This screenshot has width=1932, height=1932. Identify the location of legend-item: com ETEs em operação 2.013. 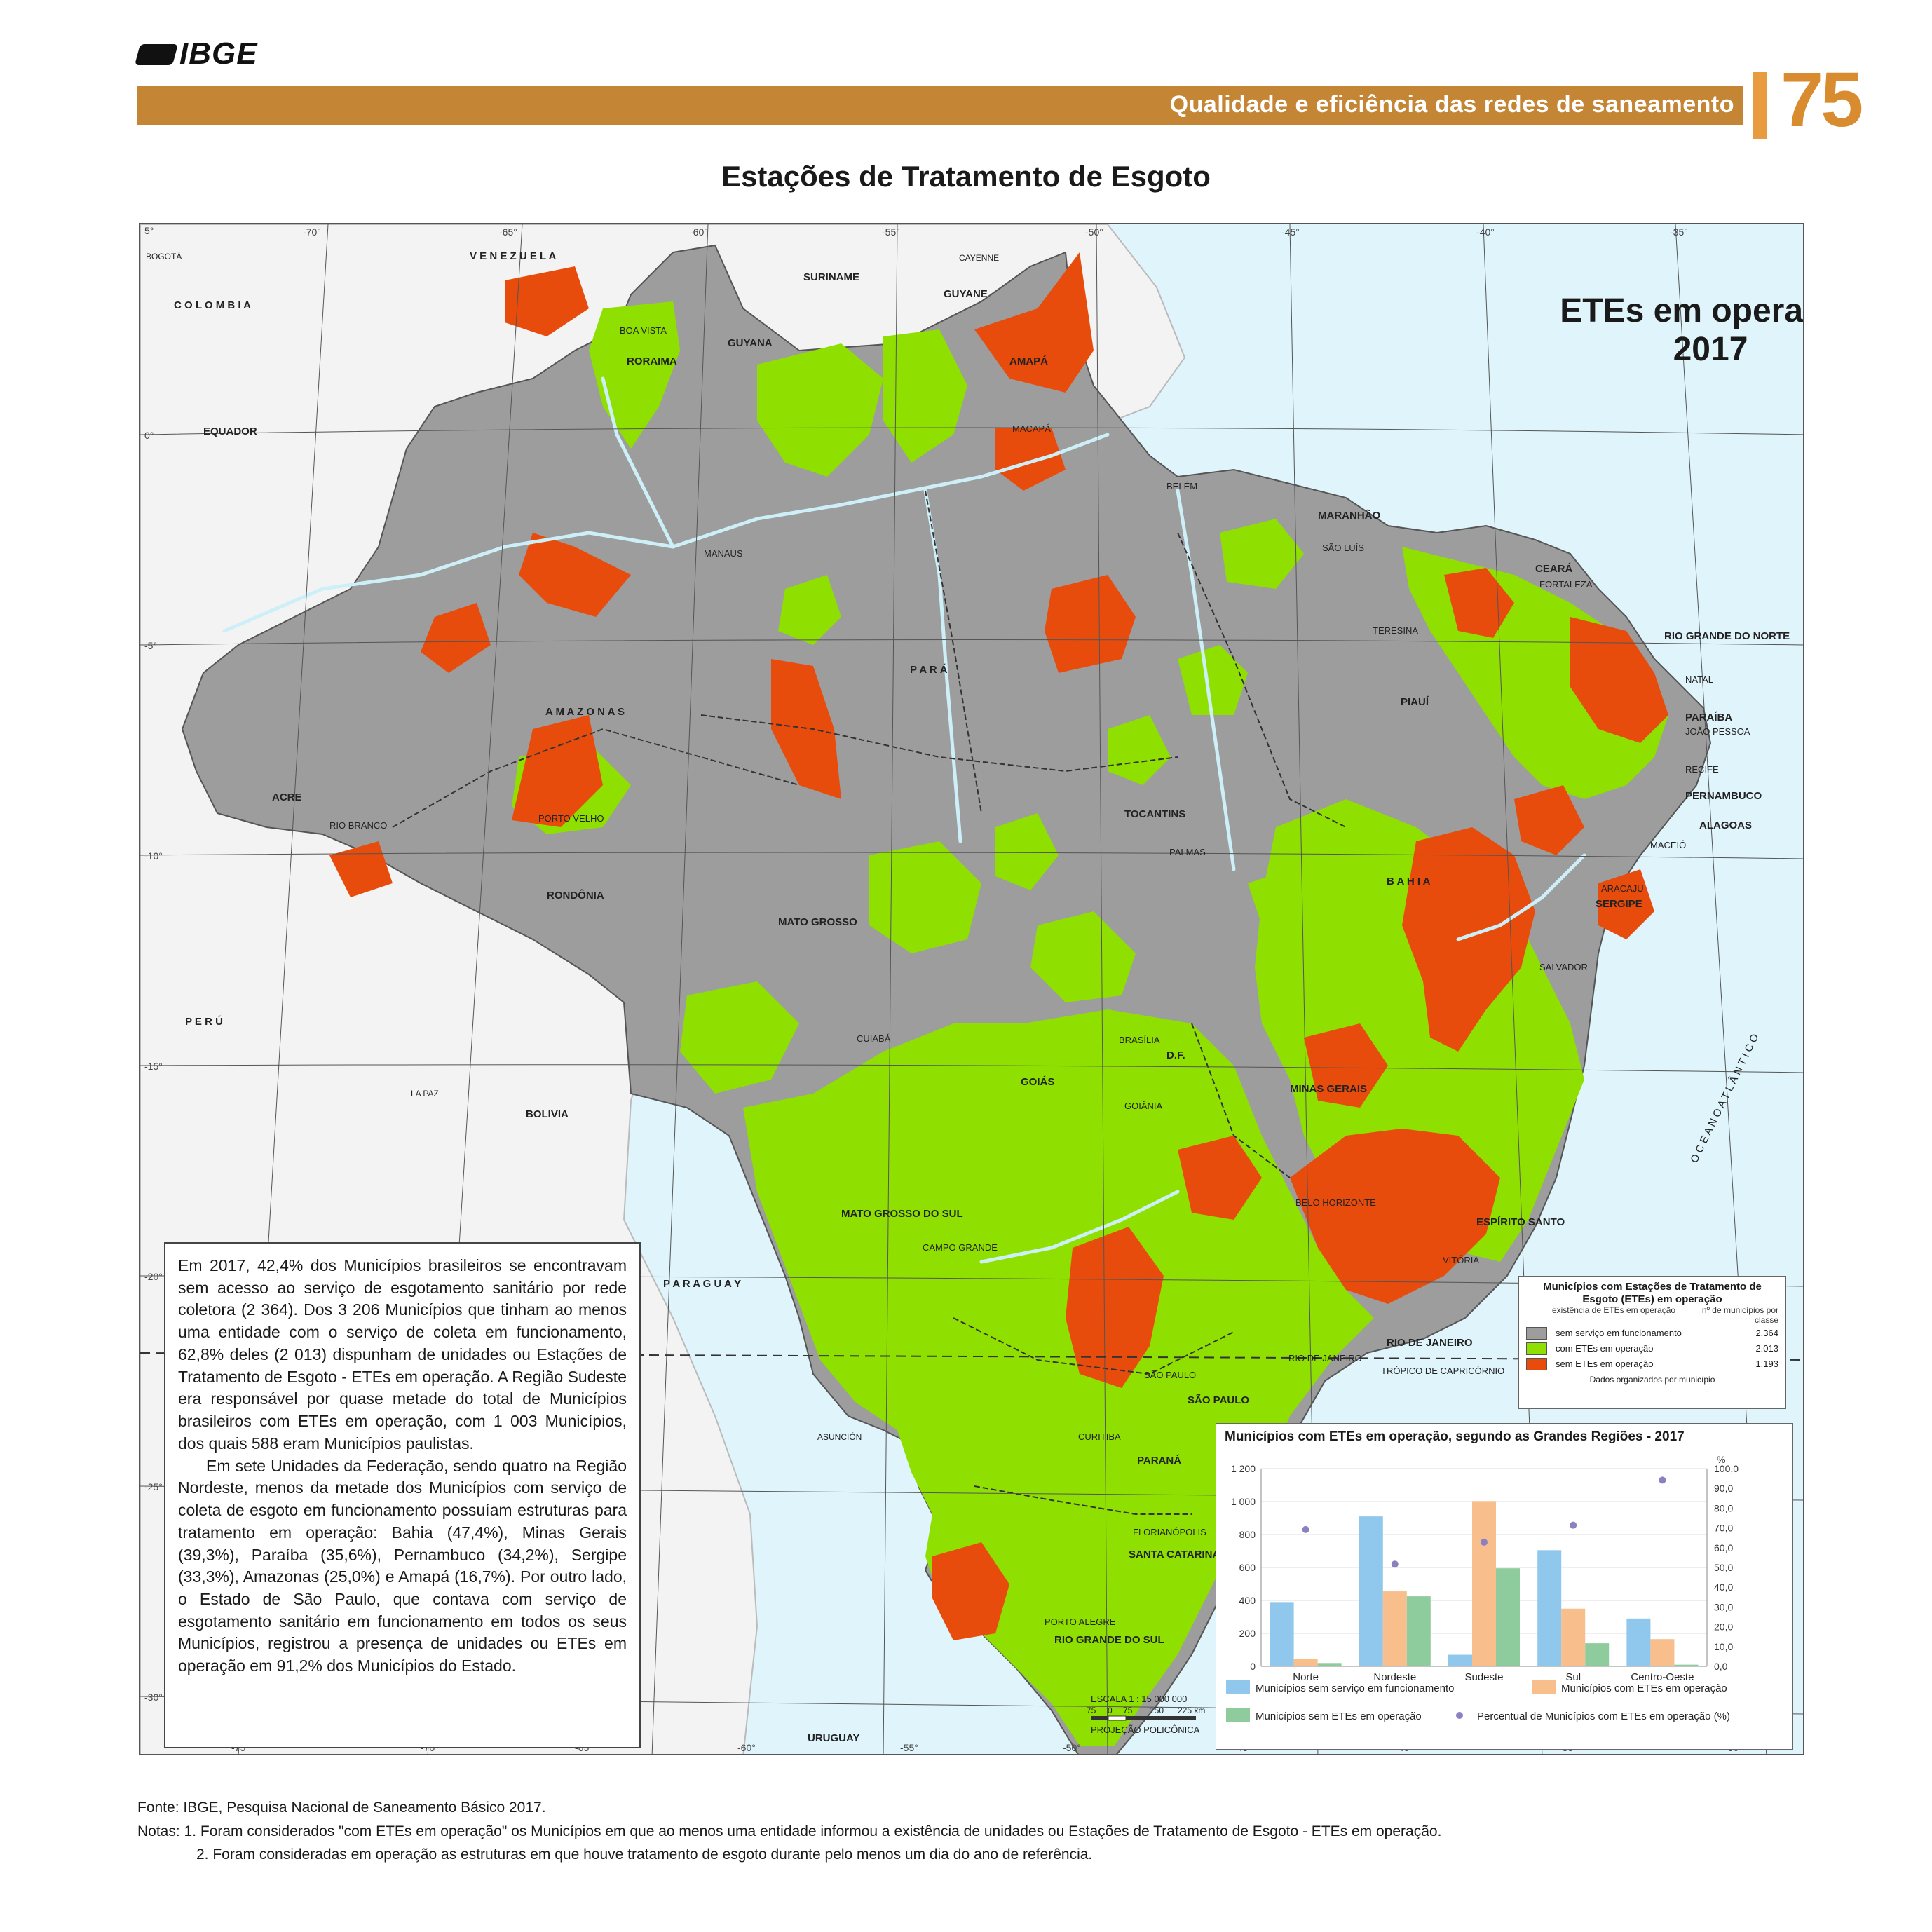
(1652, 1348).